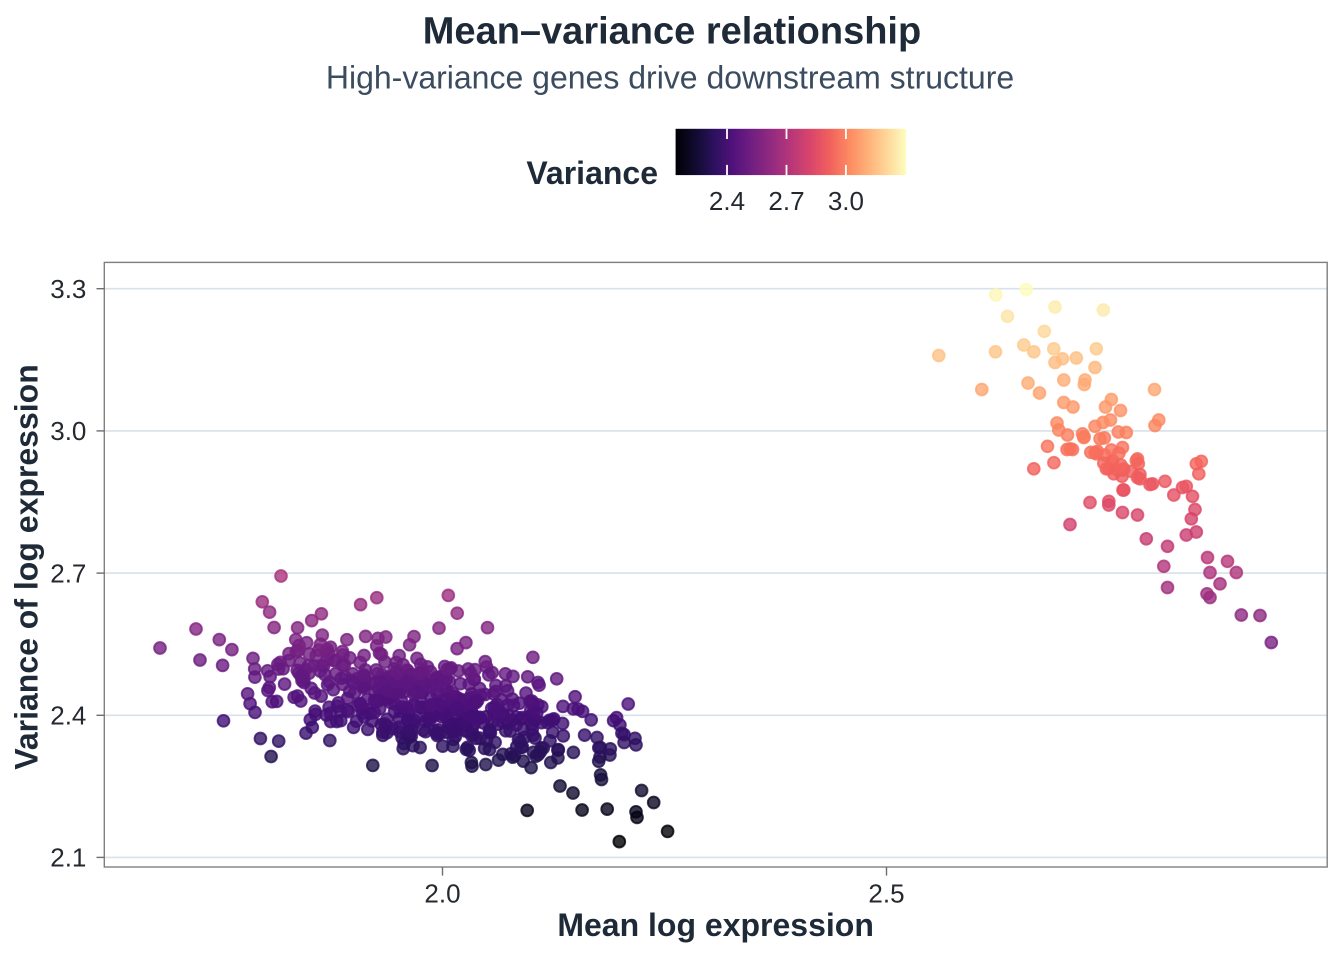  Describe the element at coordinates (442, 893) in the screenshot. I see `svg-text: 2.0` at that location.